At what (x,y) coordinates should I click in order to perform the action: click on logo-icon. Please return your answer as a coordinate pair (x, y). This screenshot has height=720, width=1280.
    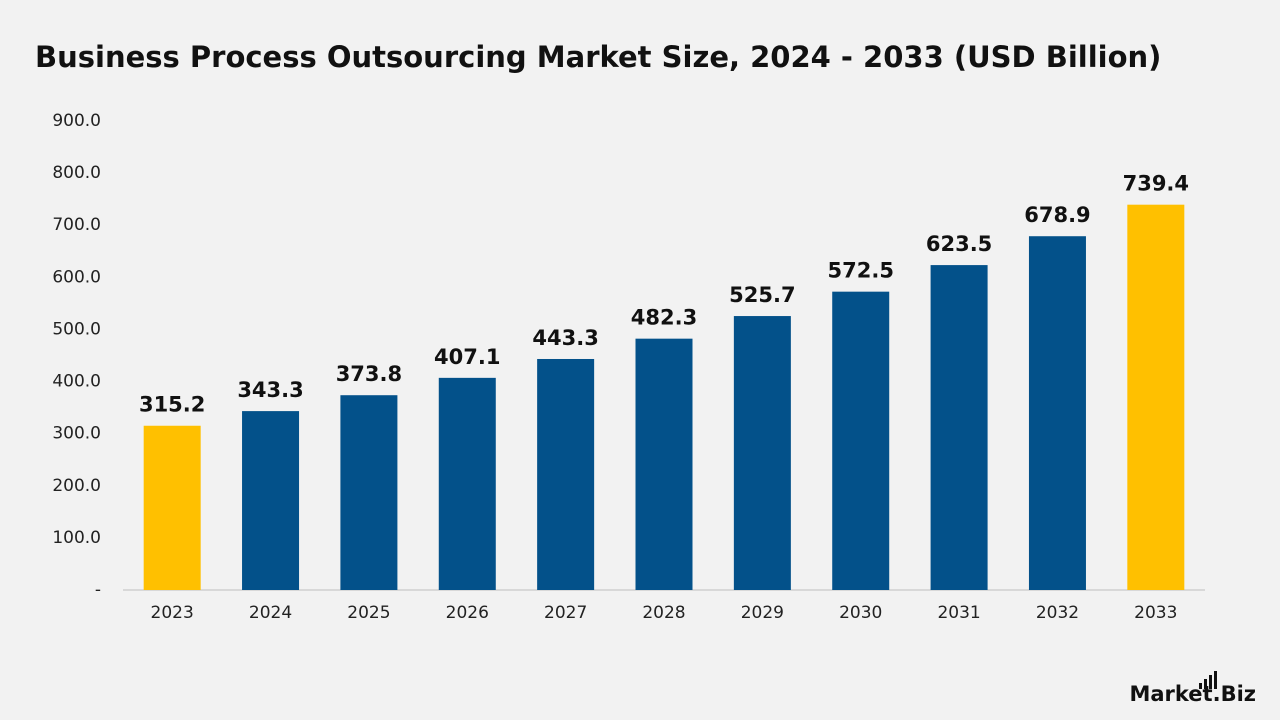
    Looking at the image, I should click on (1208, 680).